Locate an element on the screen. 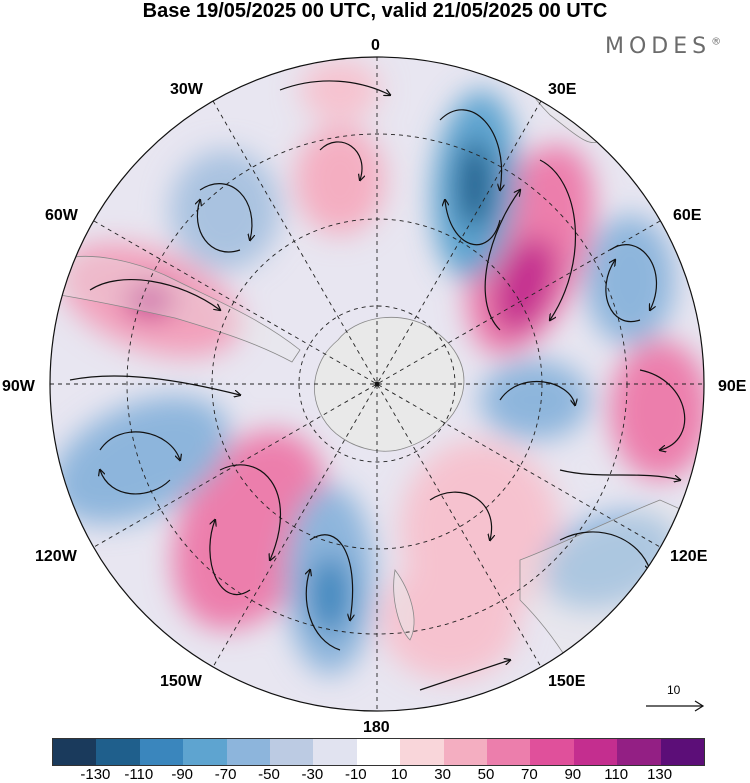 This screenshot has height=783, width=750. lon-label-90e: 90E is located at coordinates (732, 386).